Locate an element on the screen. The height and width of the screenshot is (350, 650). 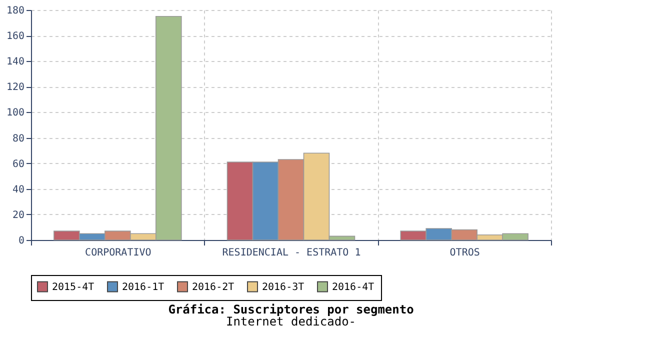
x-tick-label: OTROS is located at coordinates (465, 253).